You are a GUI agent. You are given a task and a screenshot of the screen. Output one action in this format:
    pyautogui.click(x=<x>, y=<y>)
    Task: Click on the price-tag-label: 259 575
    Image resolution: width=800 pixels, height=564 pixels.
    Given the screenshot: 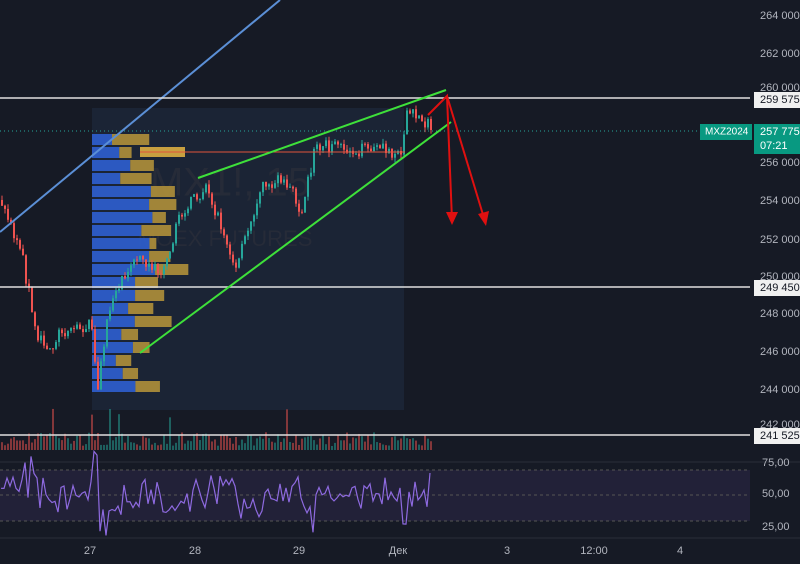 What is the action you would take?
    pyautogui.click(x=780, y=100)
    